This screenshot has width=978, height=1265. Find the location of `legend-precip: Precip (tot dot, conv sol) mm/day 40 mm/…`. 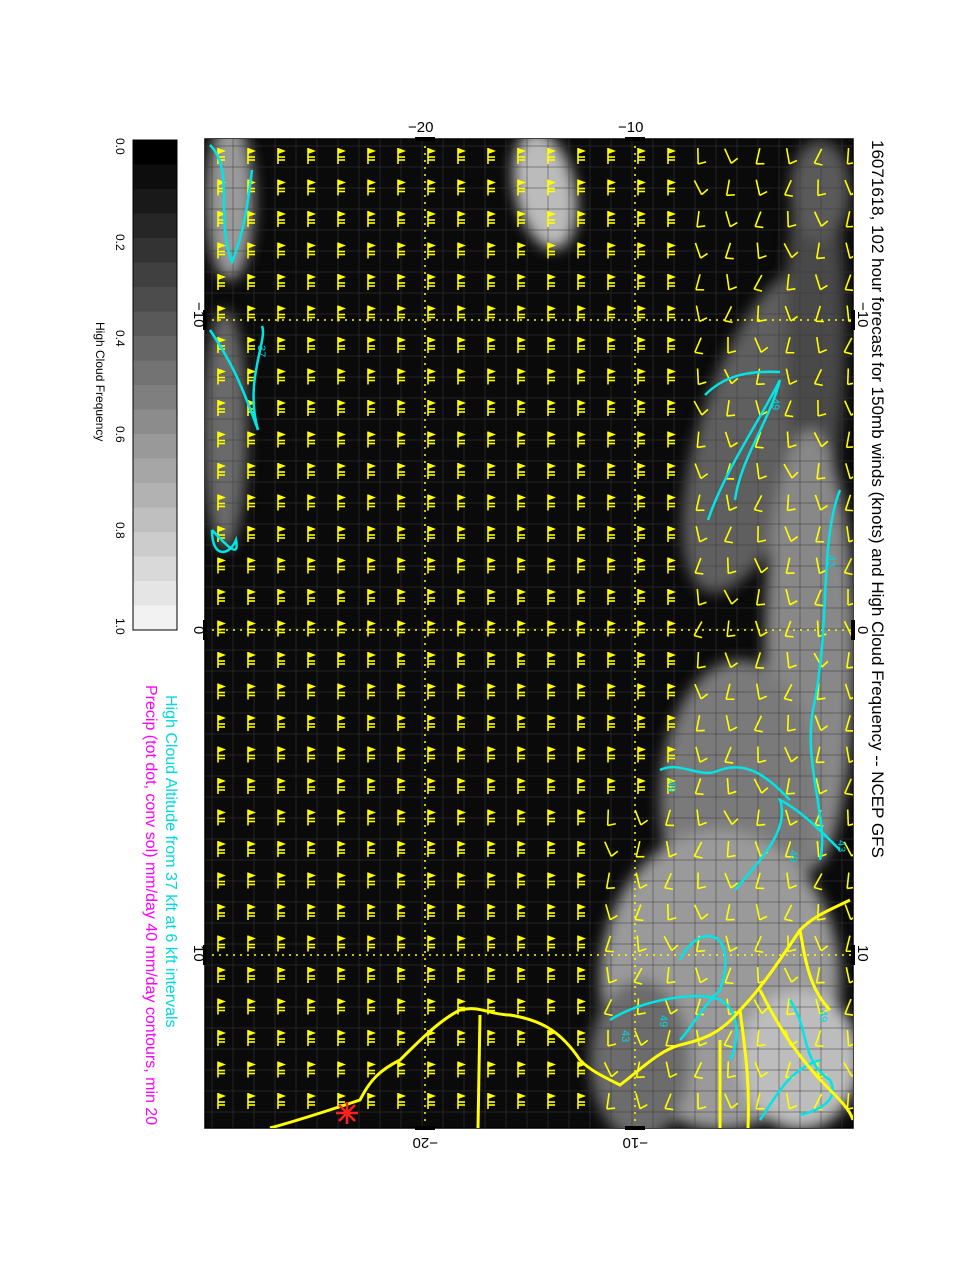

legend-precip: Precip (tot dot, conv sol) mm/day 40 mm/… is located at coordinates (150, 905).